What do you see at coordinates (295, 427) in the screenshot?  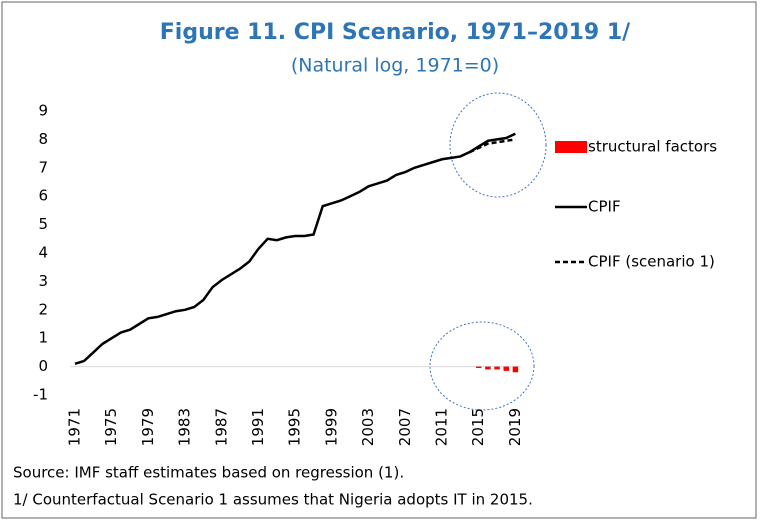 I see `x-tick-label: 1995` at bounding box center [295, 427].